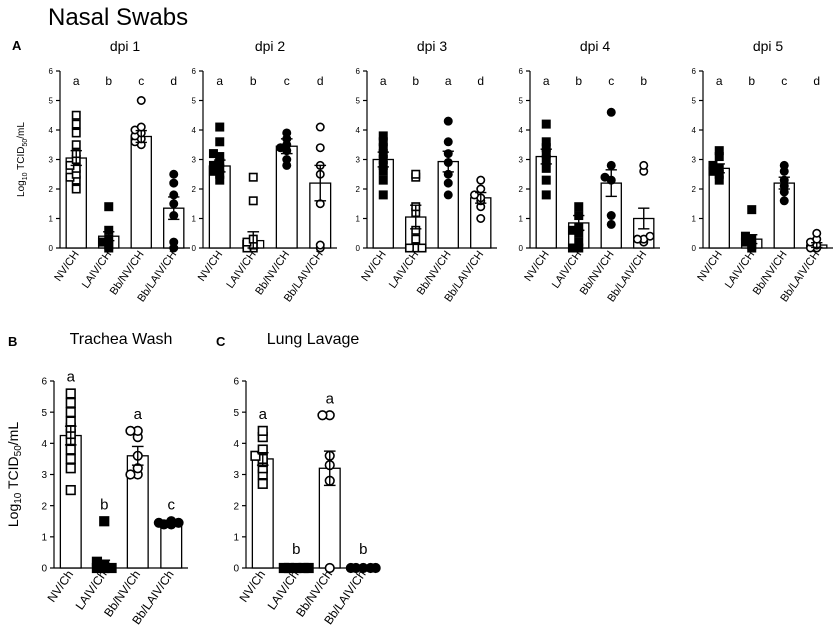 This screenshot has width=836, height=643. What do you see at coordinates (51, 71) in the screenshot?
I see `y-tick-label: 6` at bounding box center [51, 71].